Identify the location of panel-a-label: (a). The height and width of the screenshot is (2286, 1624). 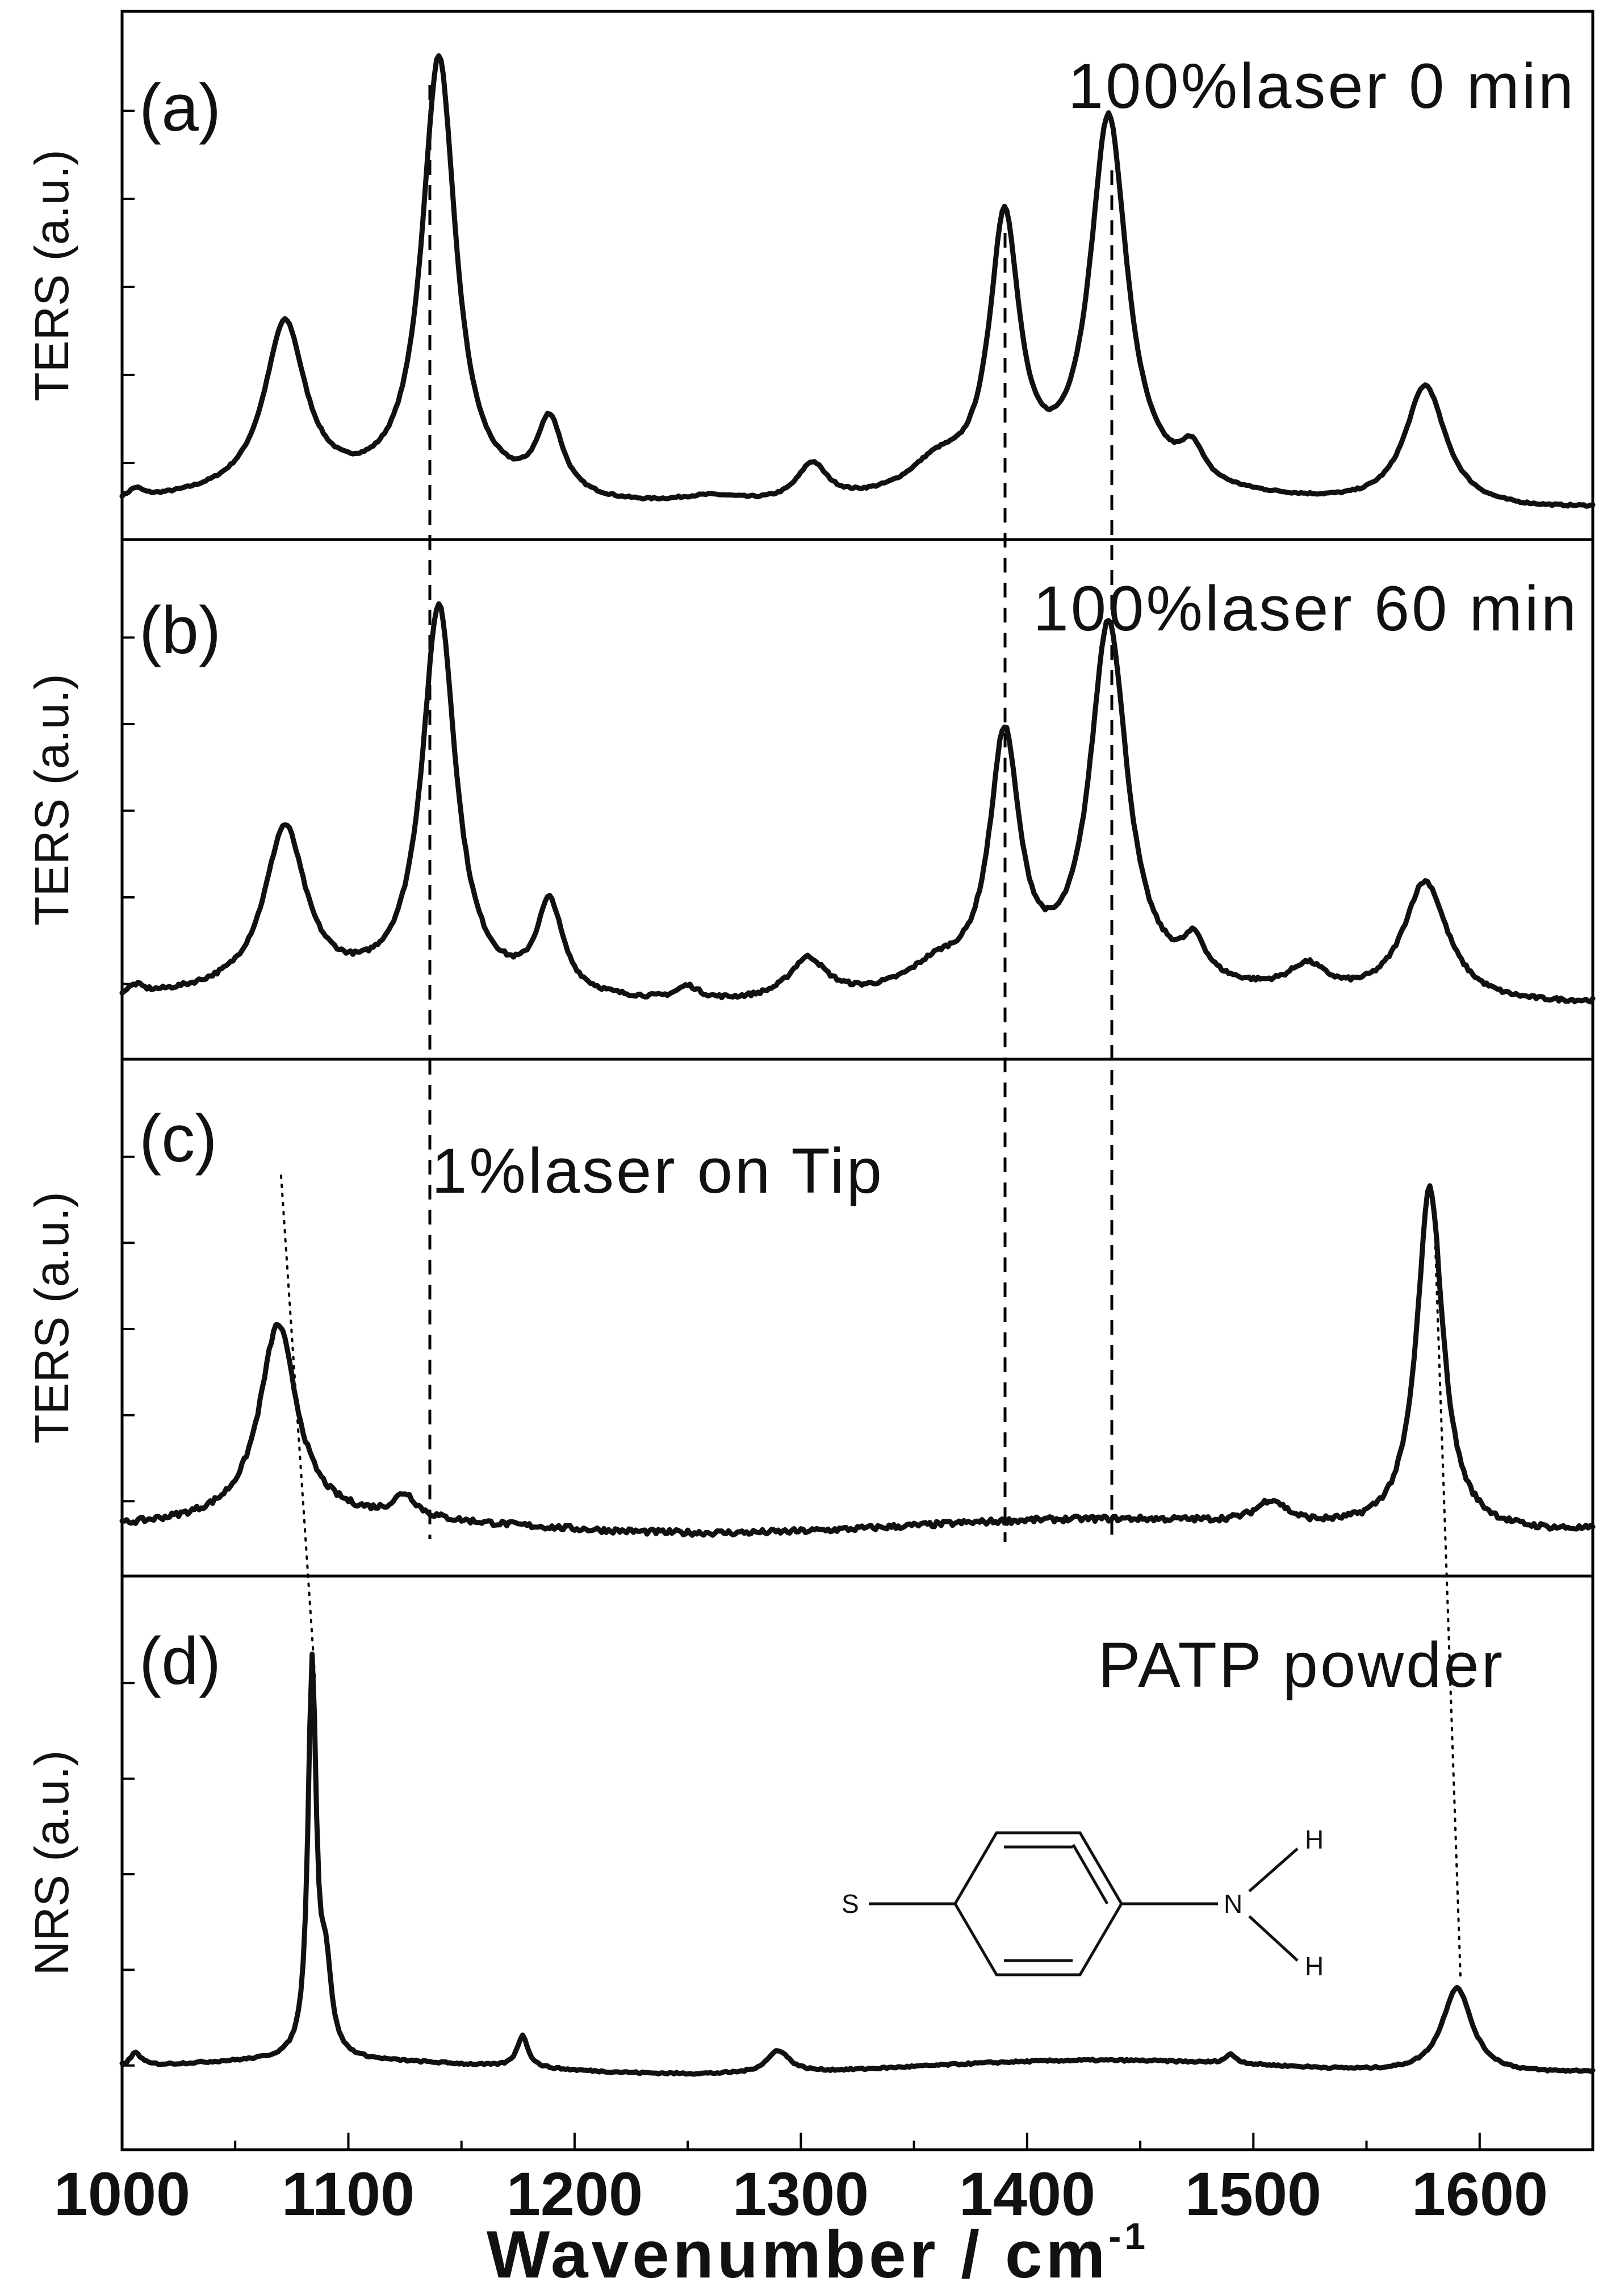
(180, 107).